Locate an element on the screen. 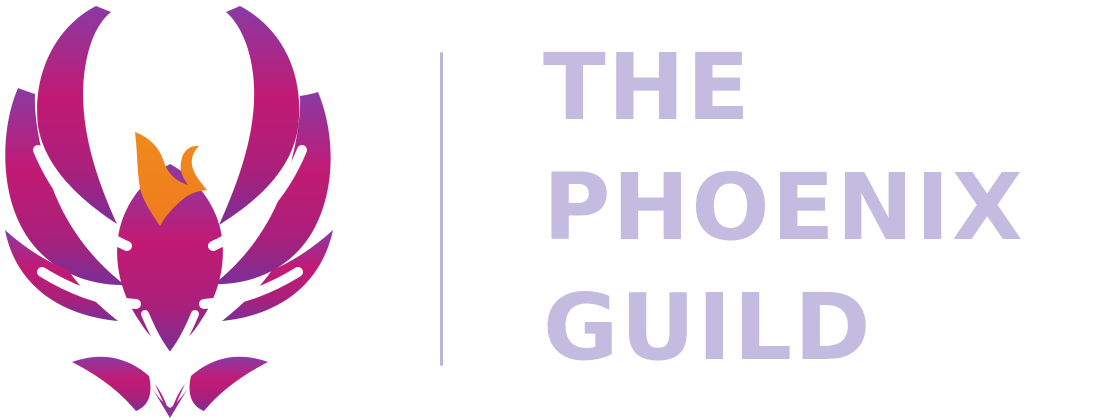 This screenshot has height=420, width=1094. logo-divider is located at coordinates (441, 209).